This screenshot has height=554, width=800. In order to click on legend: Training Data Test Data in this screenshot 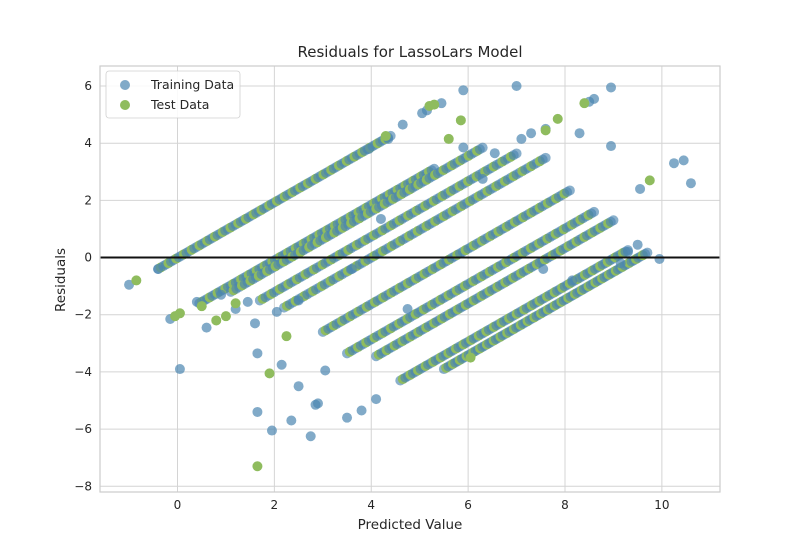, I will do `click(173, 94)`.